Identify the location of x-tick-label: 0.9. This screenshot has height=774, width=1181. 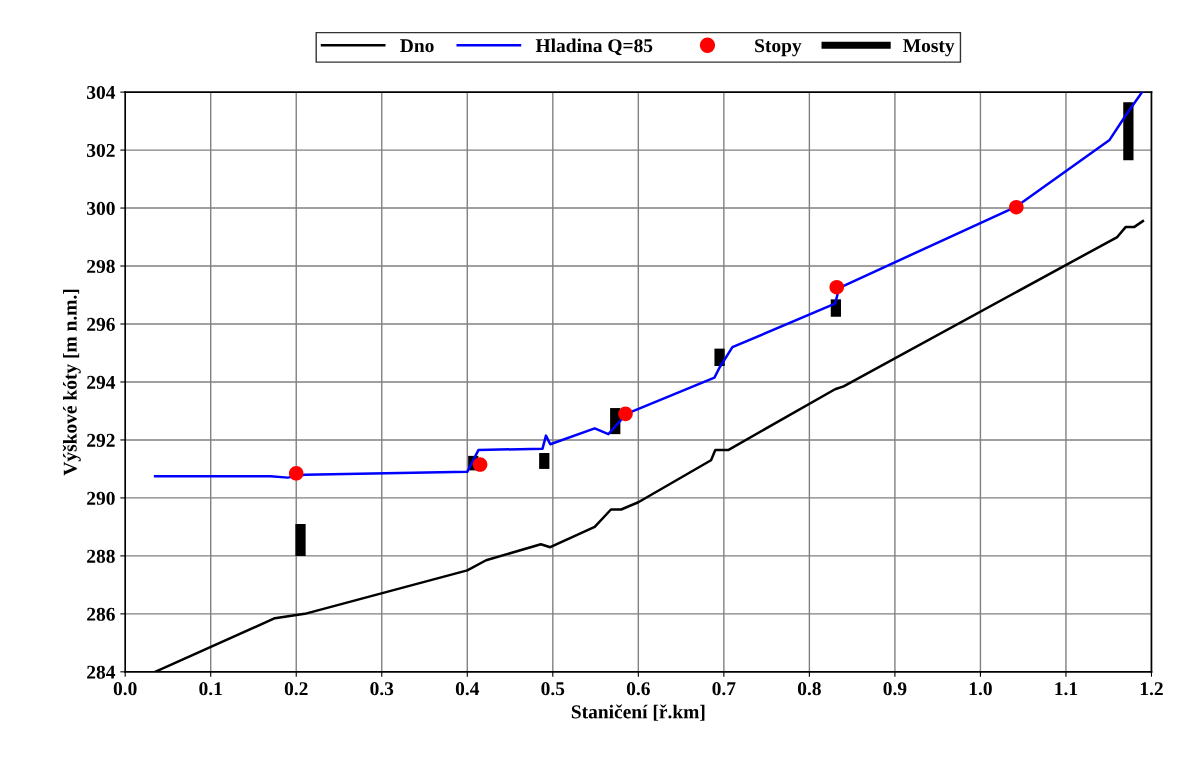
(895, 689).